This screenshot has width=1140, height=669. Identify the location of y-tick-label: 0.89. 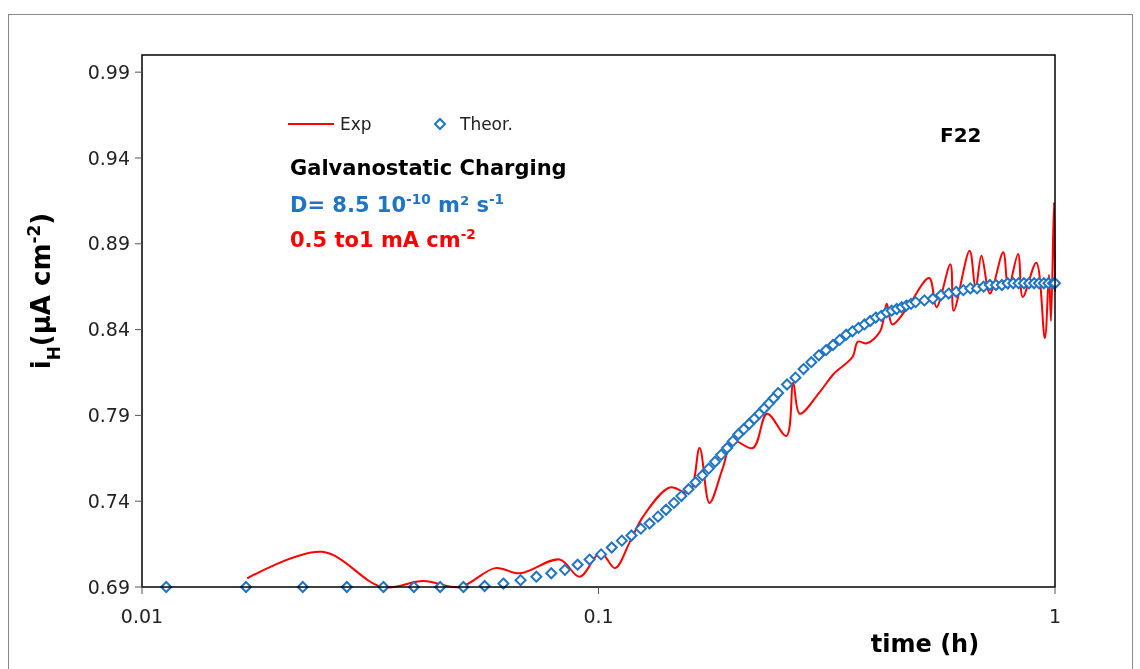
(108, 243).